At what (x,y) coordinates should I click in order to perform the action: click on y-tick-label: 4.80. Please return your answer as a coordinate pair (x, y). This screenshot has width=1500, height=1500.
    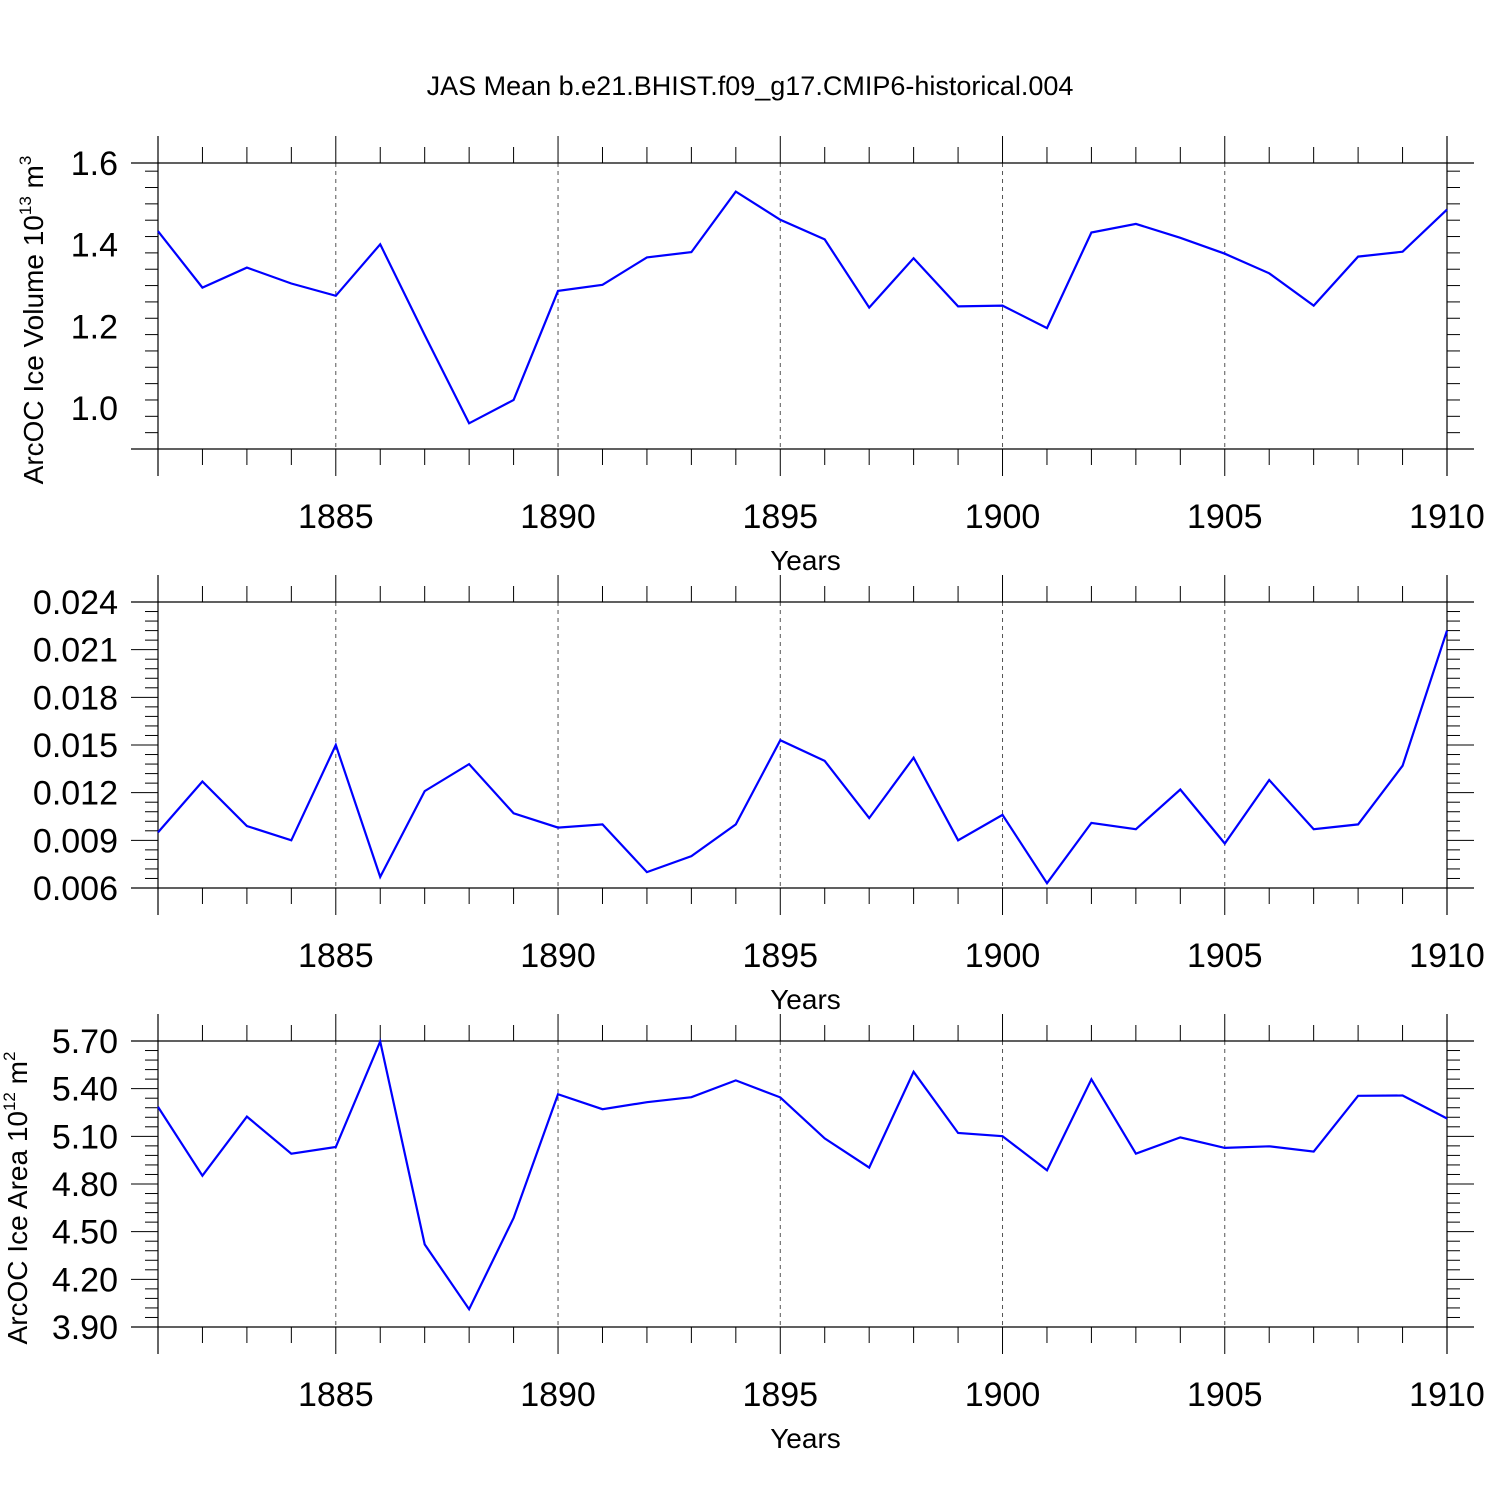
    Looking at the image, I should click on (85, 1185).